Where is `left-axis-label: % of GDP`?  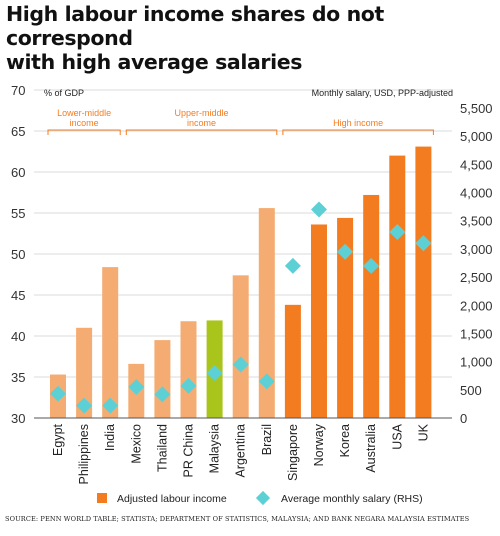
left-axis-label: % of GDP is located at coordinates (64, 93).